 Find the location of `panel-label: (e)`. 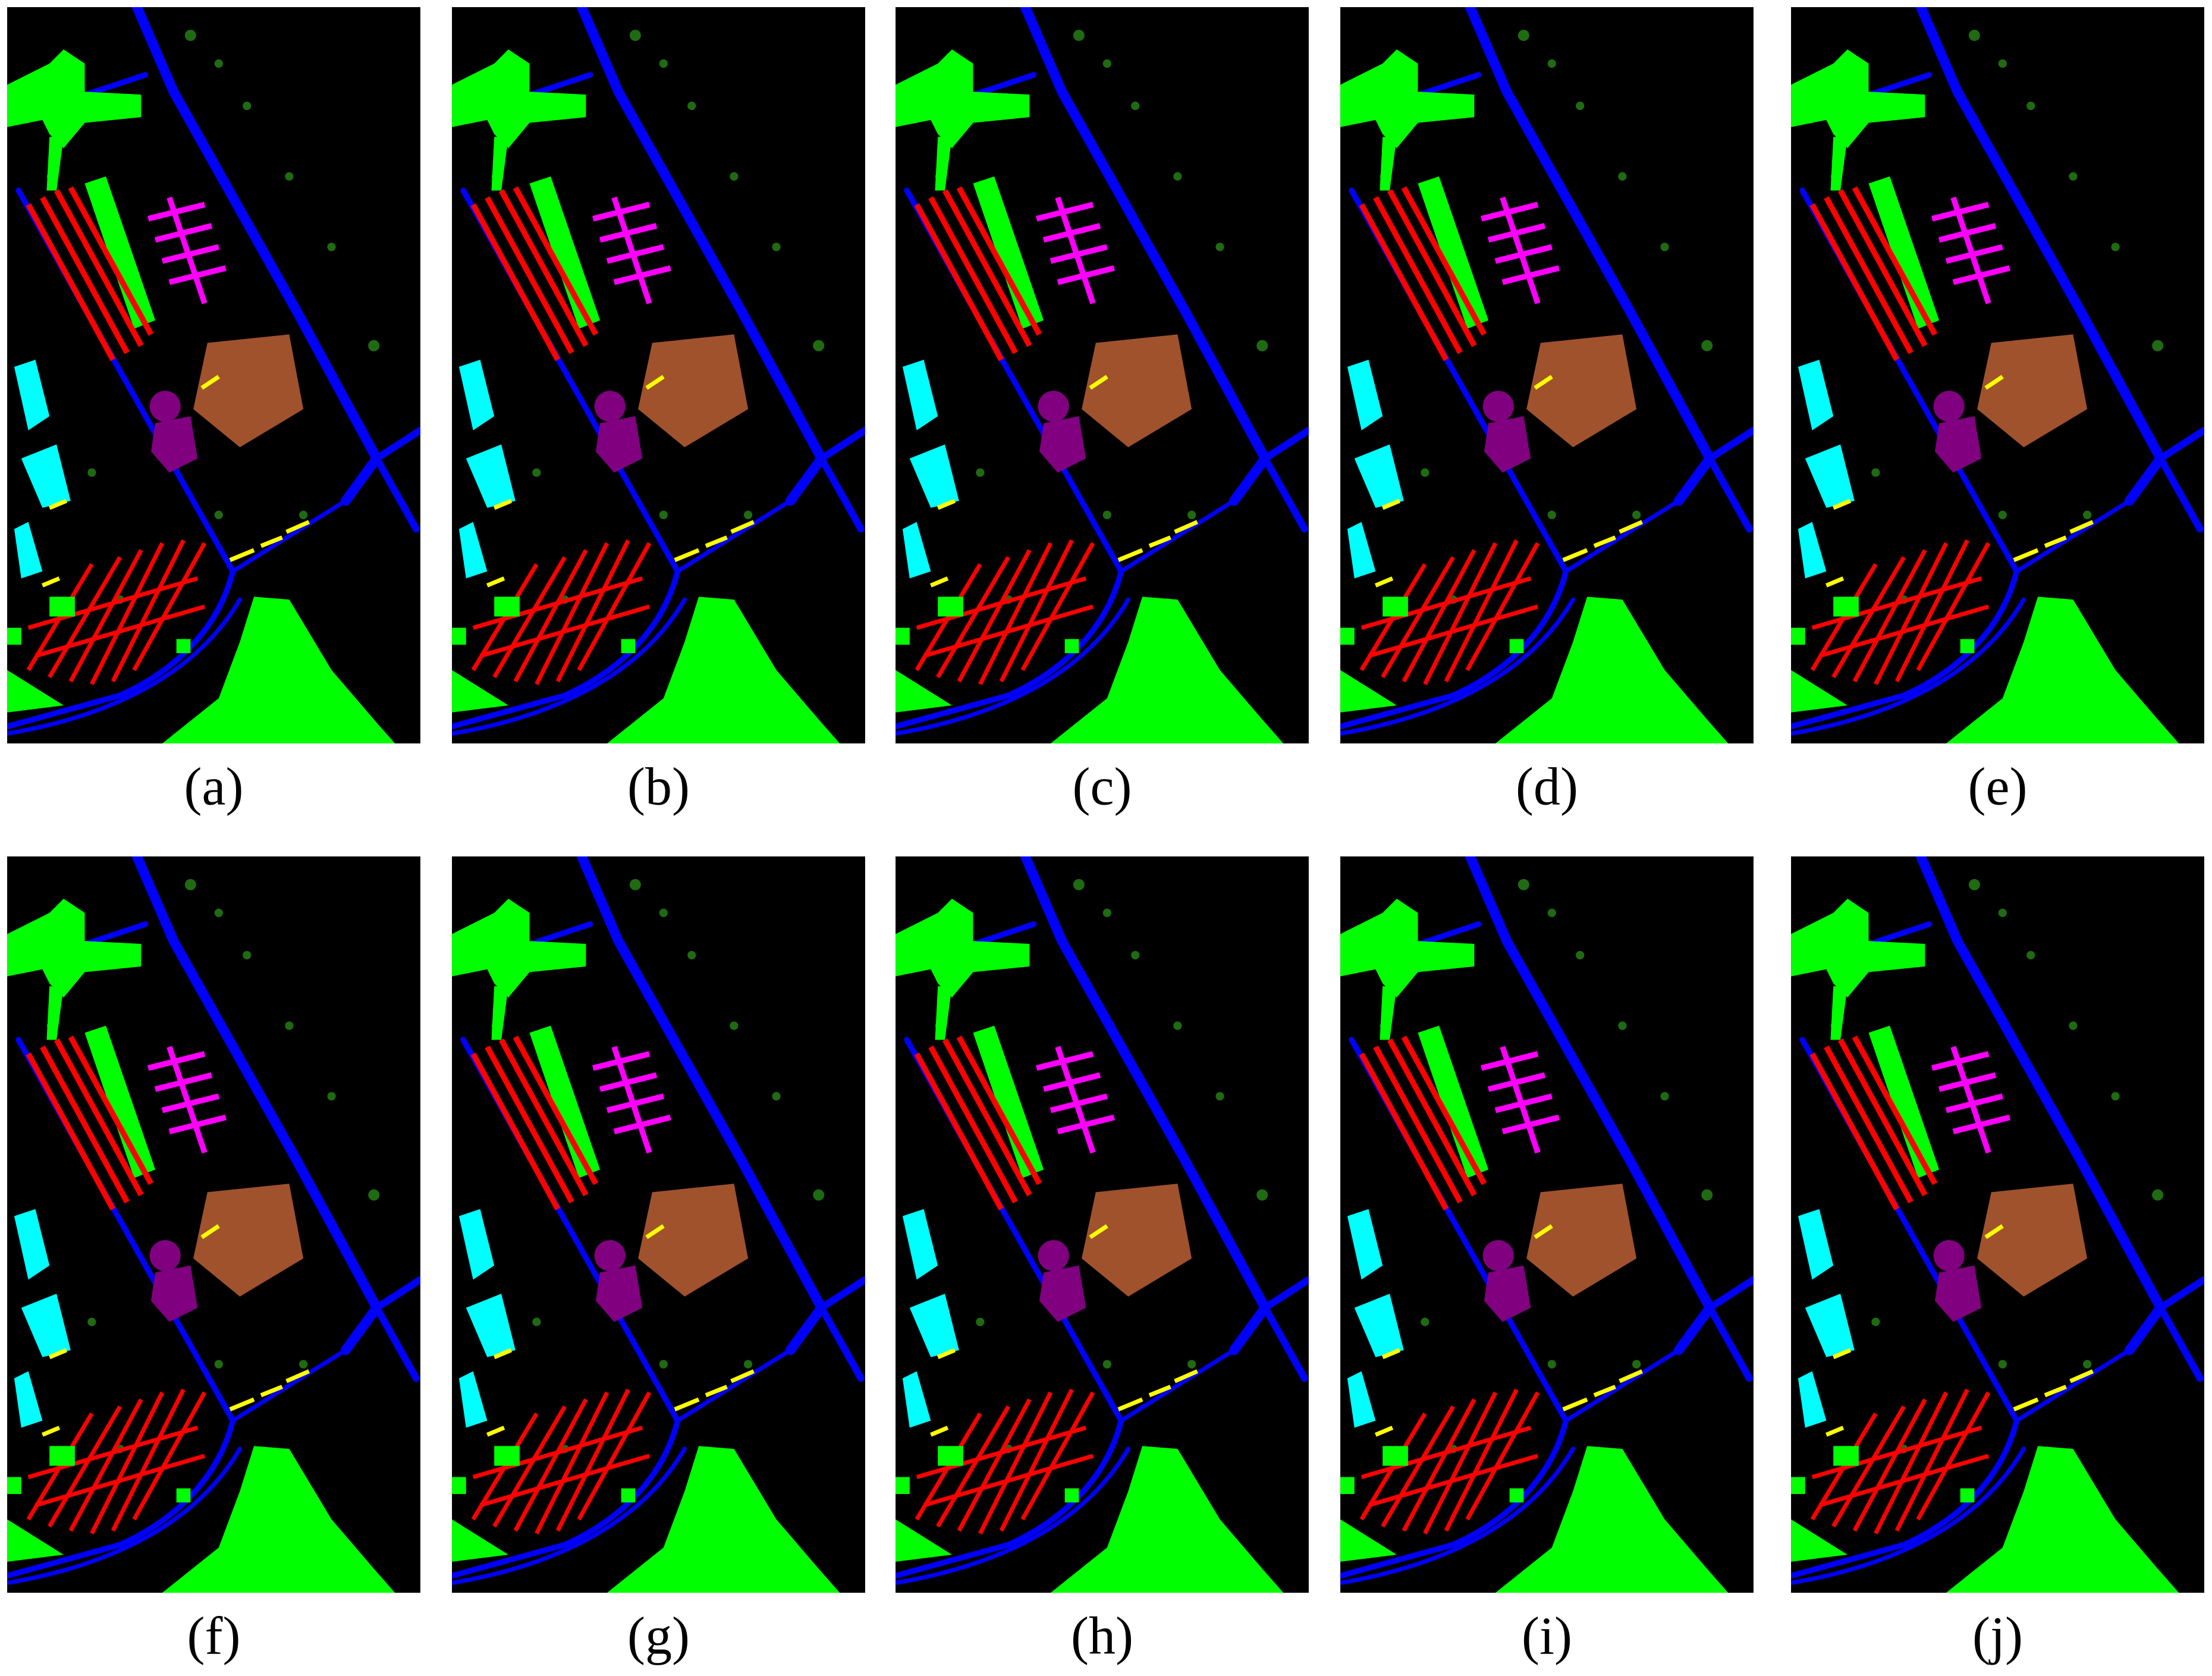

panel-label: (e) is located at coordinates (1998, 787).